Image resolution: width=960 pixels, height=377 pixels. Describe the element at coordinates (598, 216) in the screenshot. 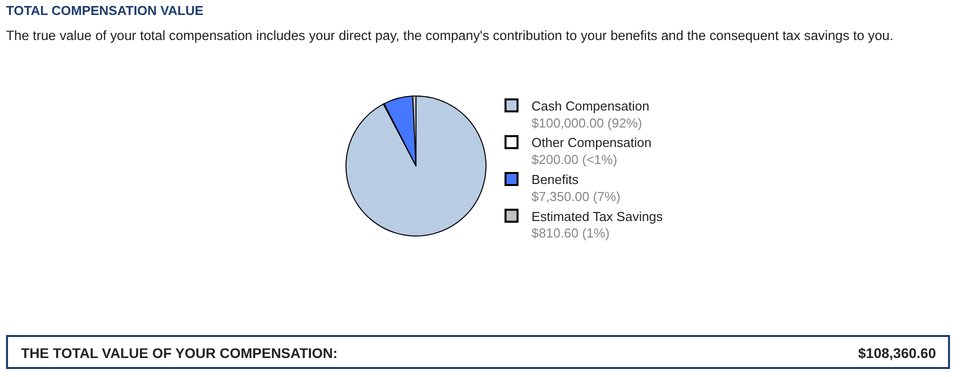

I see `legend-label: Estimated Tax Savings` at that location.